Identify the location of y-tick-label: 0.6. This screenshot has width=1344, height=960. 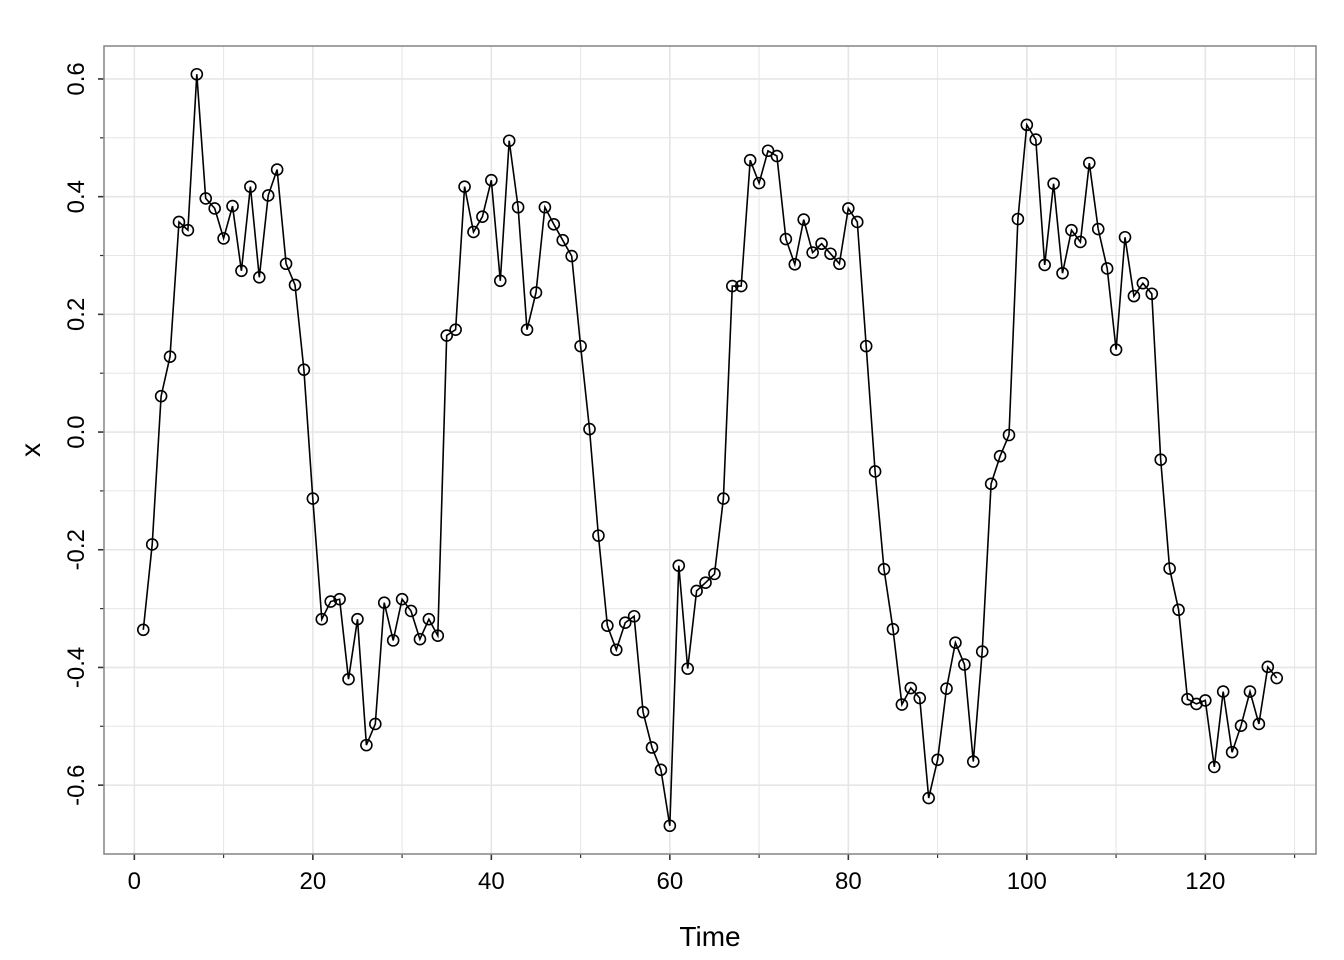
(76, 78).